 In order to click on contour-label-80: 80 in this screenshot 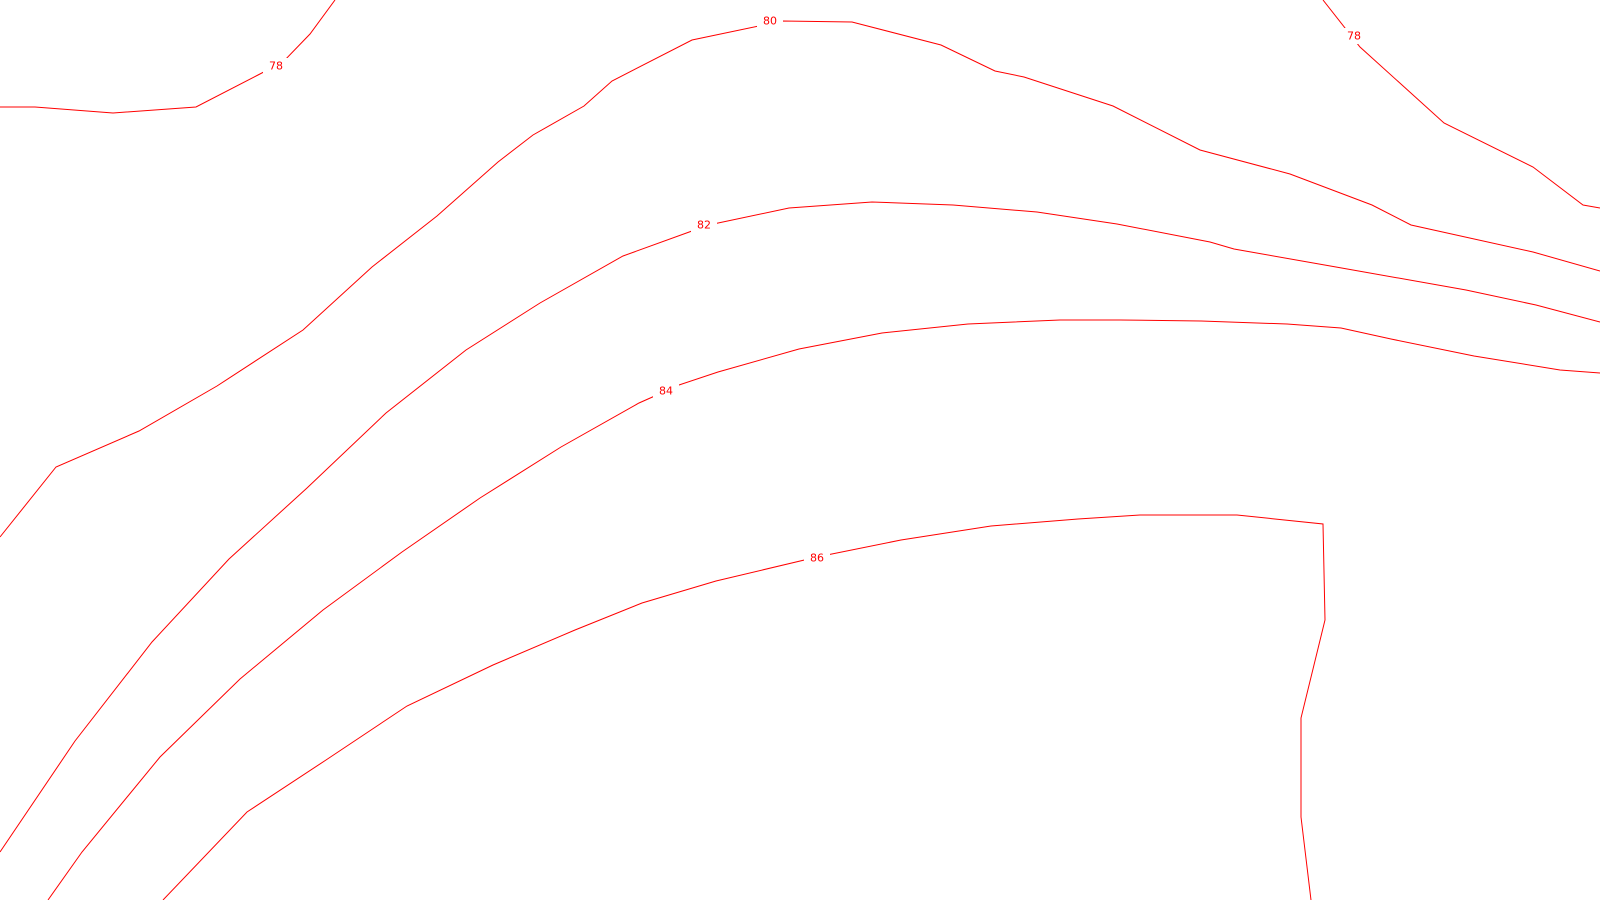, I will do `click(770, 21)`.